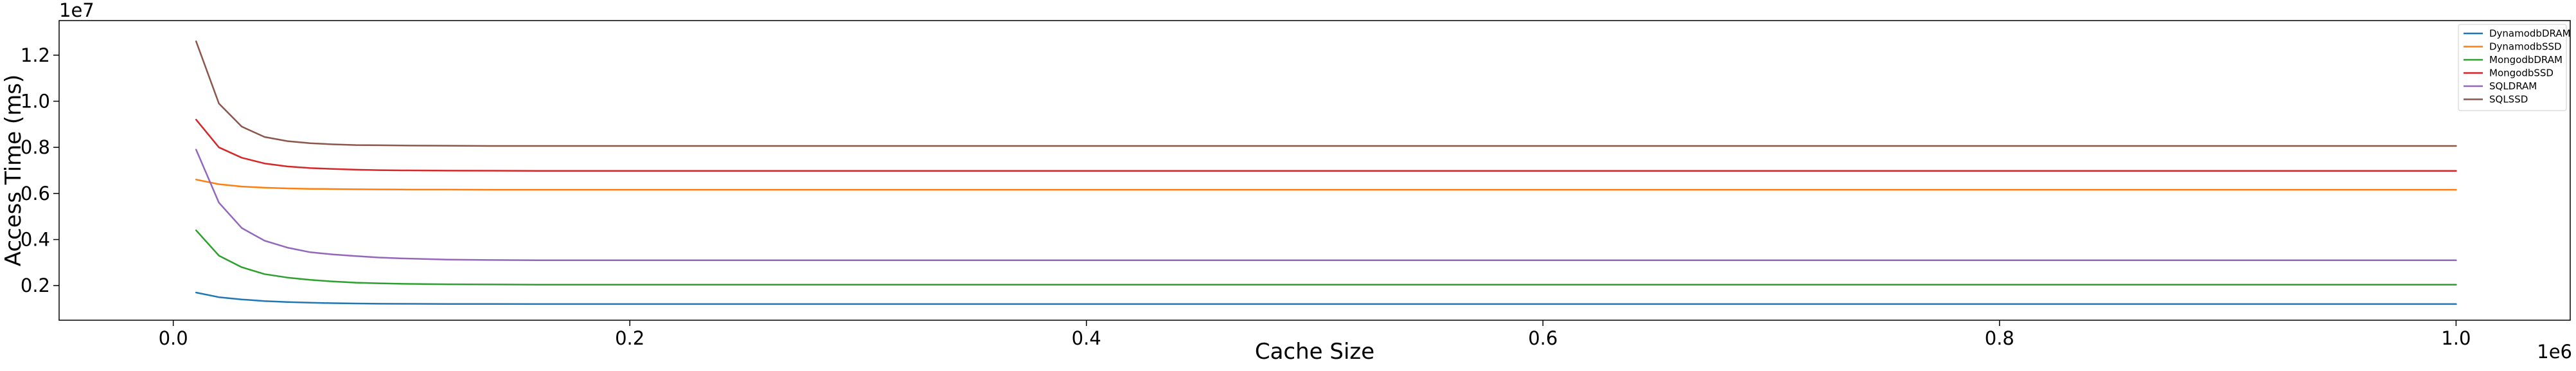 This screenshot has width=2576, height=371. I want to click on legend-label-mongodbssd: MongodbSSD, so click(2522, 73).